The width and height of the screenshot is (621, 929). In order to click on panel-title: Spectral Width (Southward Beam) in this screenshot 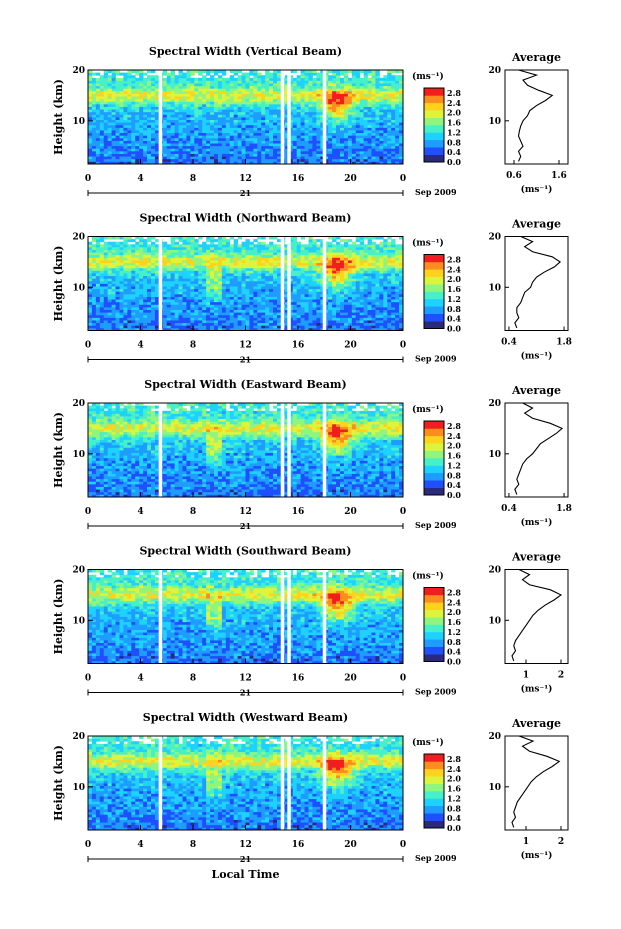, I will do `click(245, 551)`.